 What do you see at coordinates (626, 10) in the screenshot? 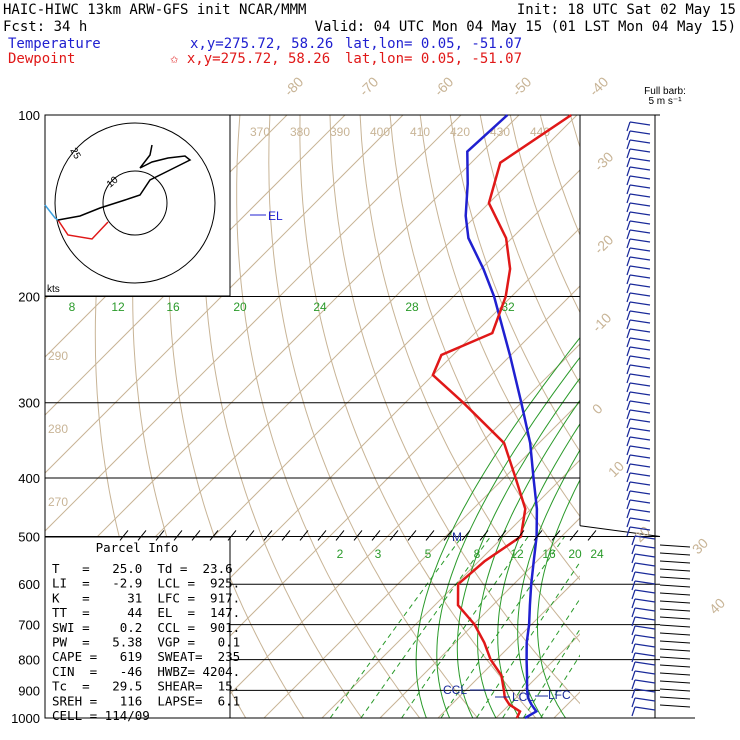
I see `init-time: Init: 18 UTC Sat 02 May 15` at bounding box center [626, 10].